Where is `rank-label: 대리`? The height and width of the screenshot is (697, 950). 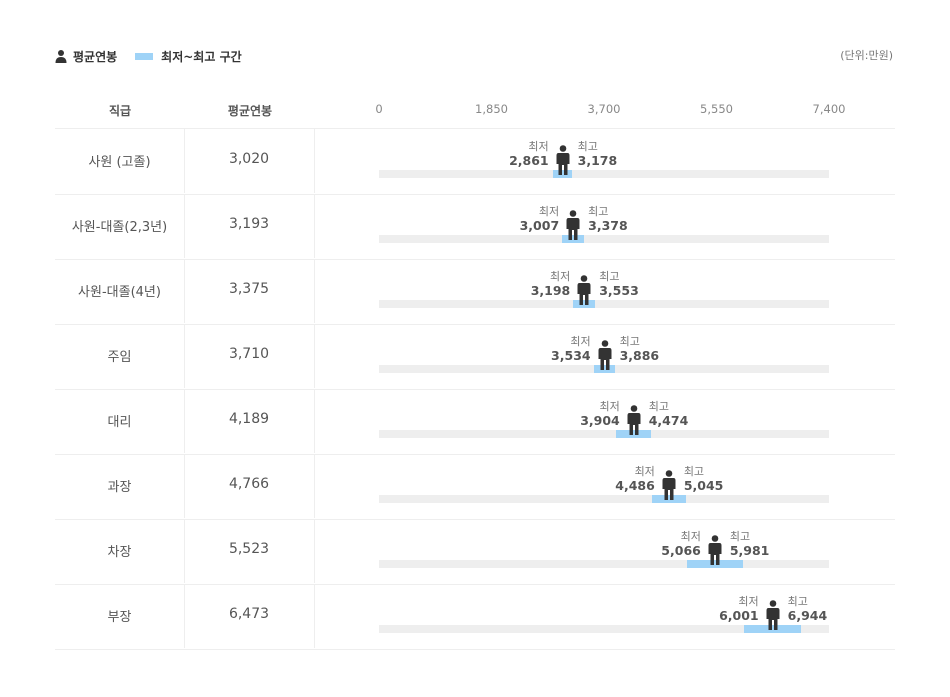 rank-label: 대리 is located at coordinates (119, 422).